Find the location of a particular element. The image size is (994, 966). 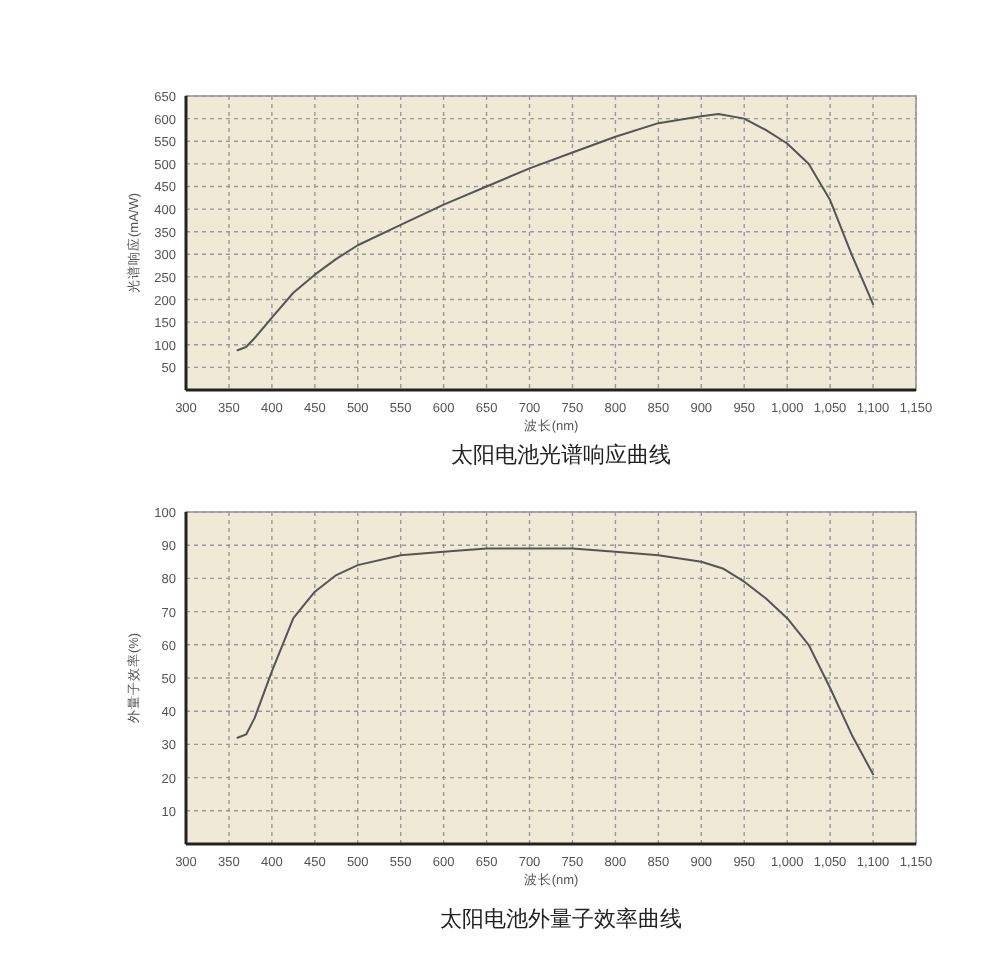

text: 太阳电池光谱响应曲线 is located at coordinates (561, 455).